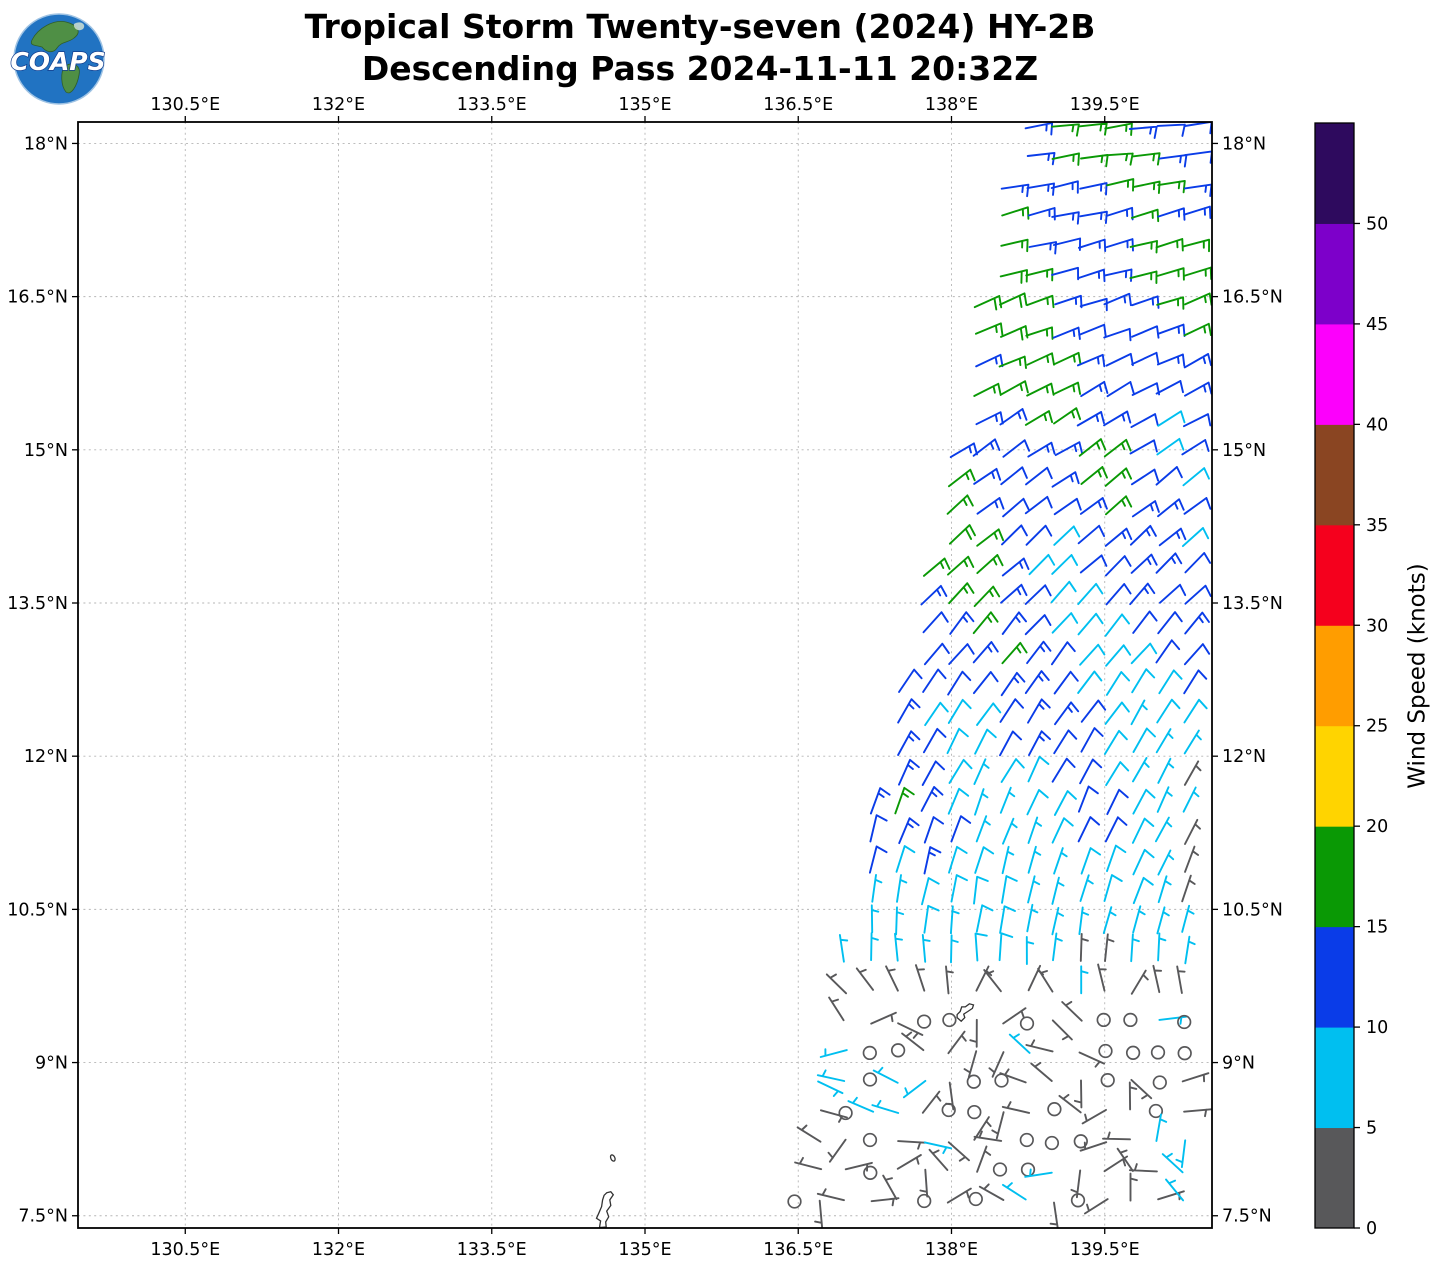 The image size is (1452, 1264). I want to click on y-tick-label-right: 10.5°N, so click(1252, 910).